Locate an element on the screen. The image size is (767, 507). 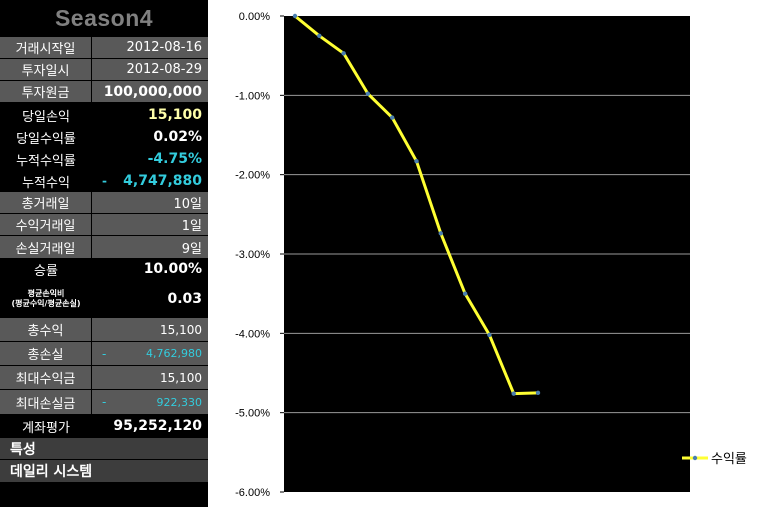
stat-row-total-loss: 총손실 - 4,762,980 is located at coordinates (104, 354).